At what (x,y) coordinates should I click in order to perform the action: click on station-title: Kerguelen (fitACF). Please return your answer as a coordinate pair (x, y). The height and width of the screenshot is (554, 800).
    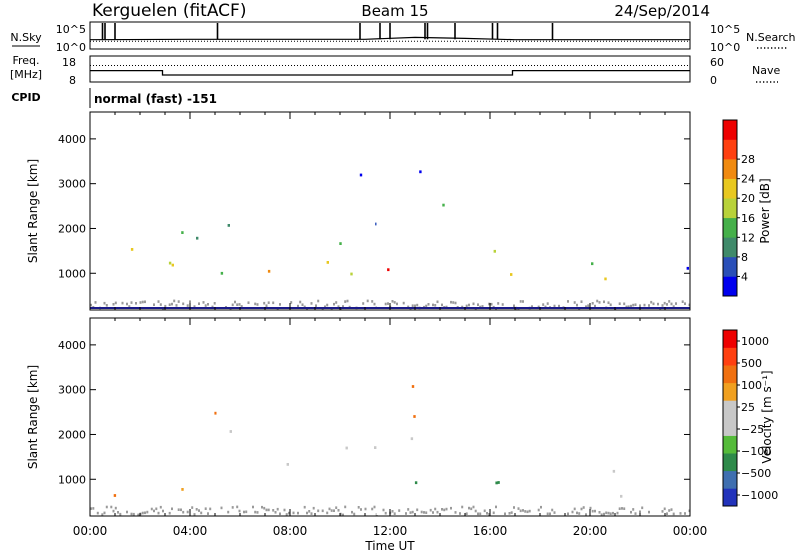
    Looking at the image, I should click on (169, 11).